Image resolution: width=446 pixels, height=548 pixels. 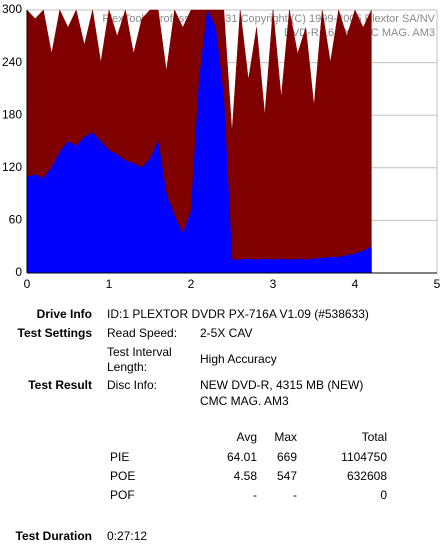 What do you see at coordinates (238, 359) in the screenshot?
I see `value: High Accuracy` at bounding box center [238, 359].